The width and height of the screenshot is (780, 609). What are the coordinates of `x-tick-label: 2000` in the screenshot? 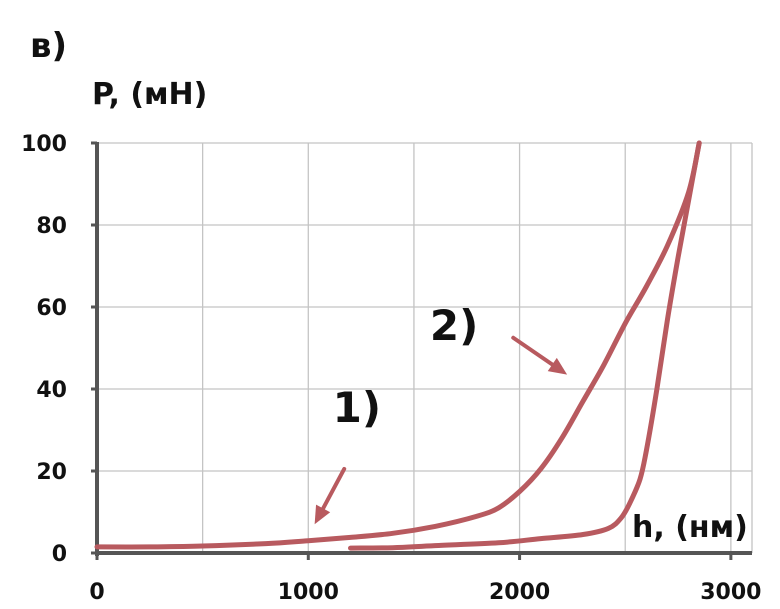 It's located at (519, 592).